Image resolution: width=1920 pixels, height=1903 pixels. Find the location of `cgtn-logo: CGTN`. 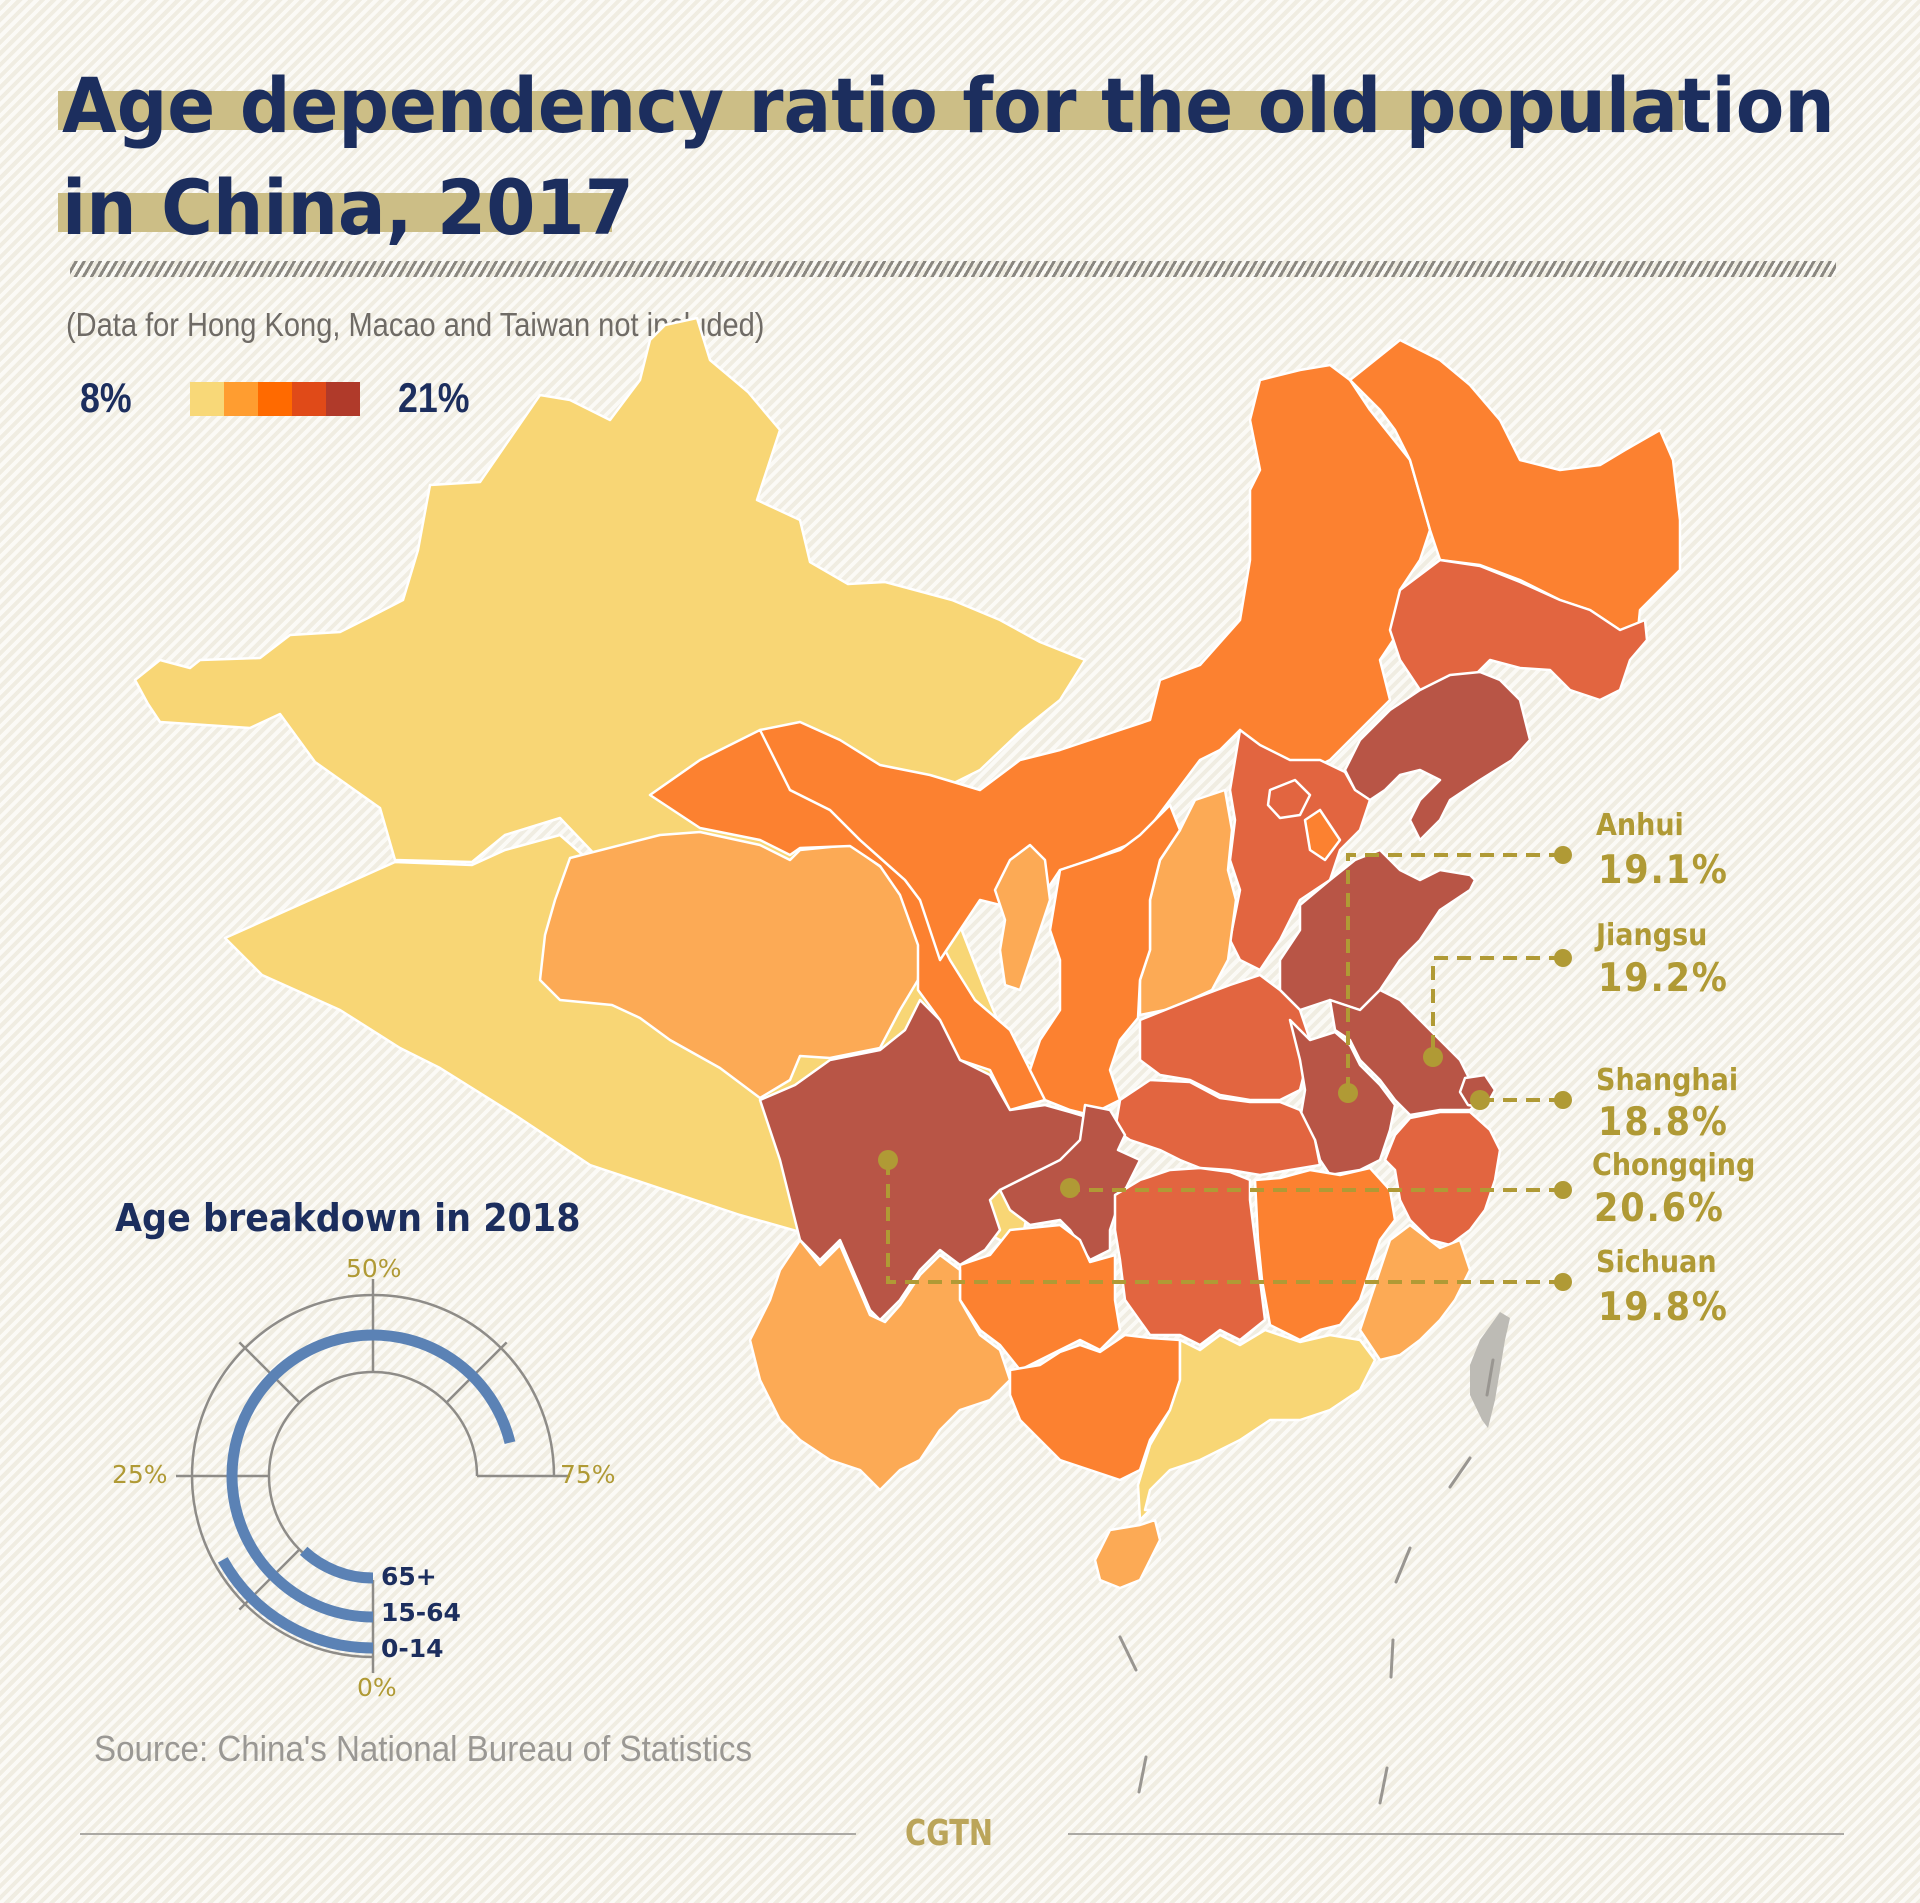

cgtn-logo: CGTN is located at coordinates (949, 1833).